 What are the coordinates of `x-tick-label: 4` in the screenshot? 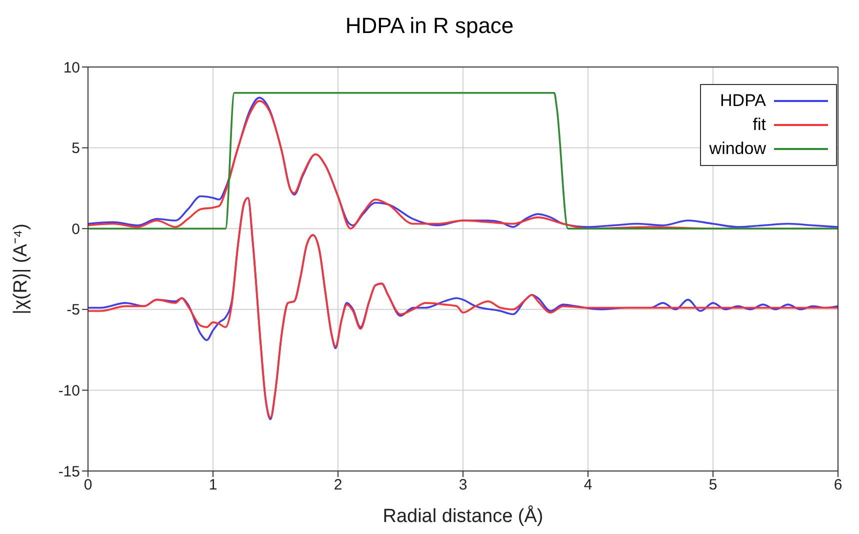 It's located at (588, 485).